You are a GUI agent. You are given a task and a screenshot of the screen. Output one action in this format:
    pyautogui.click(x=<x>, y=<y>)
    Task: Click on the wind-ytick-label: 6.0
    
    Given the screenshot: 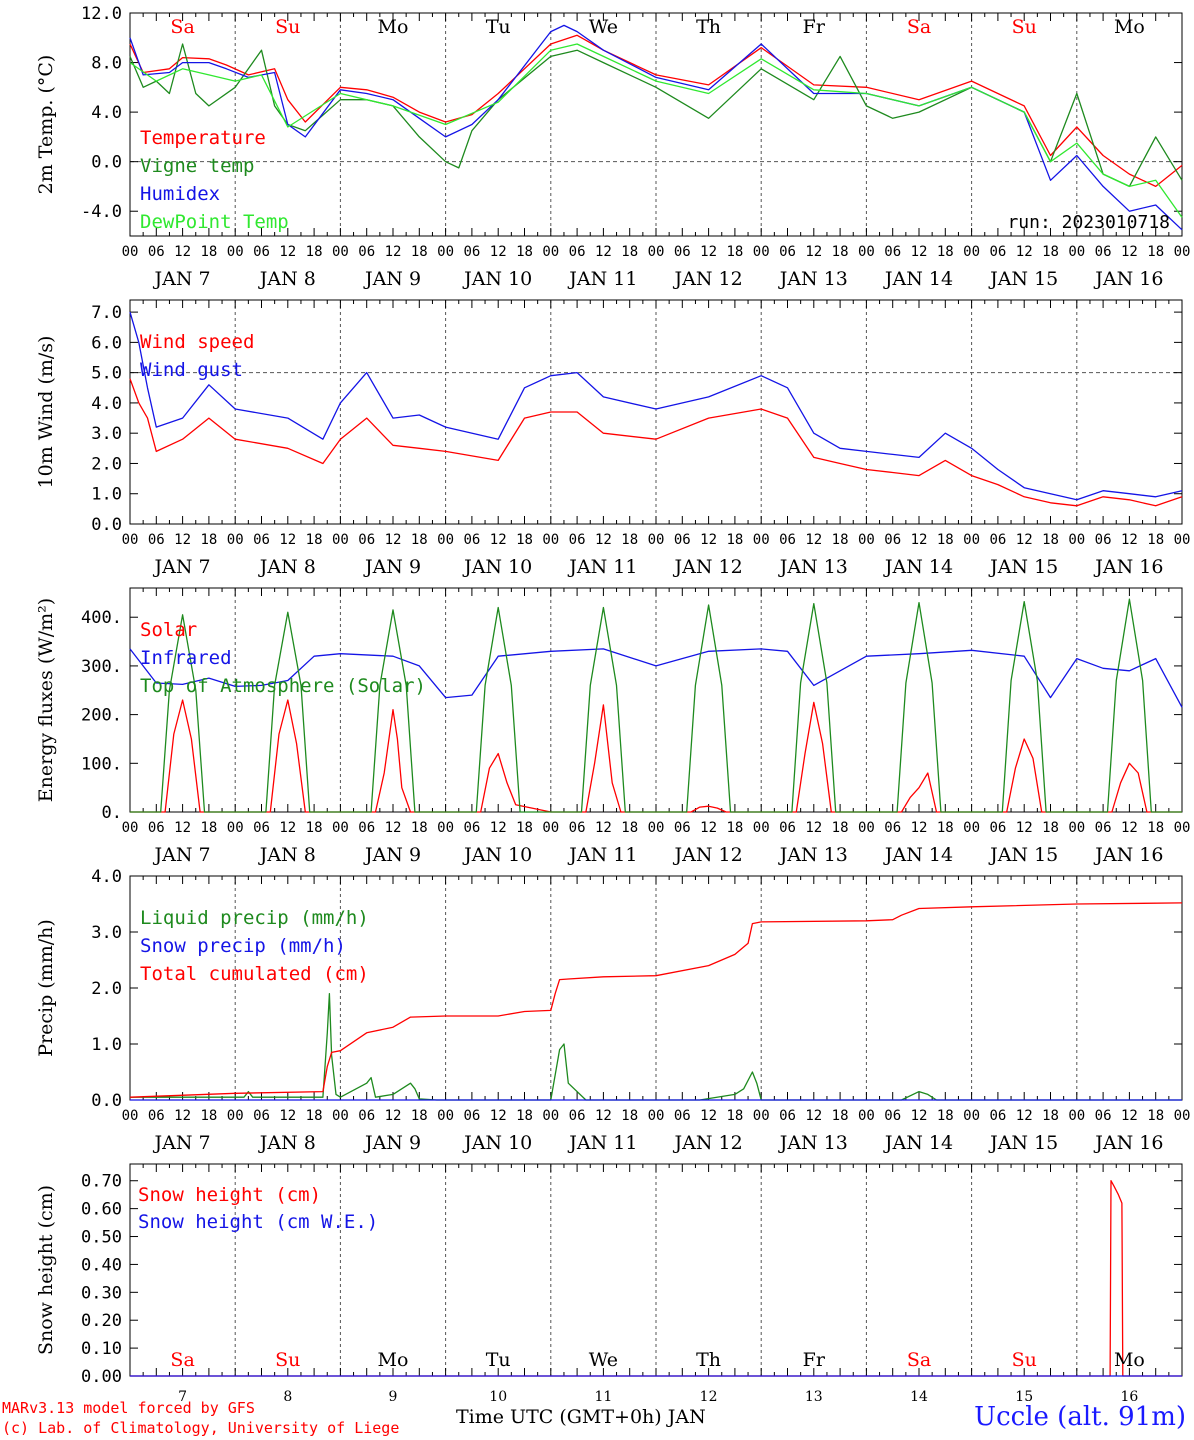 What is the action you would take?
    pyautogui.click(x=106, y=343)
    